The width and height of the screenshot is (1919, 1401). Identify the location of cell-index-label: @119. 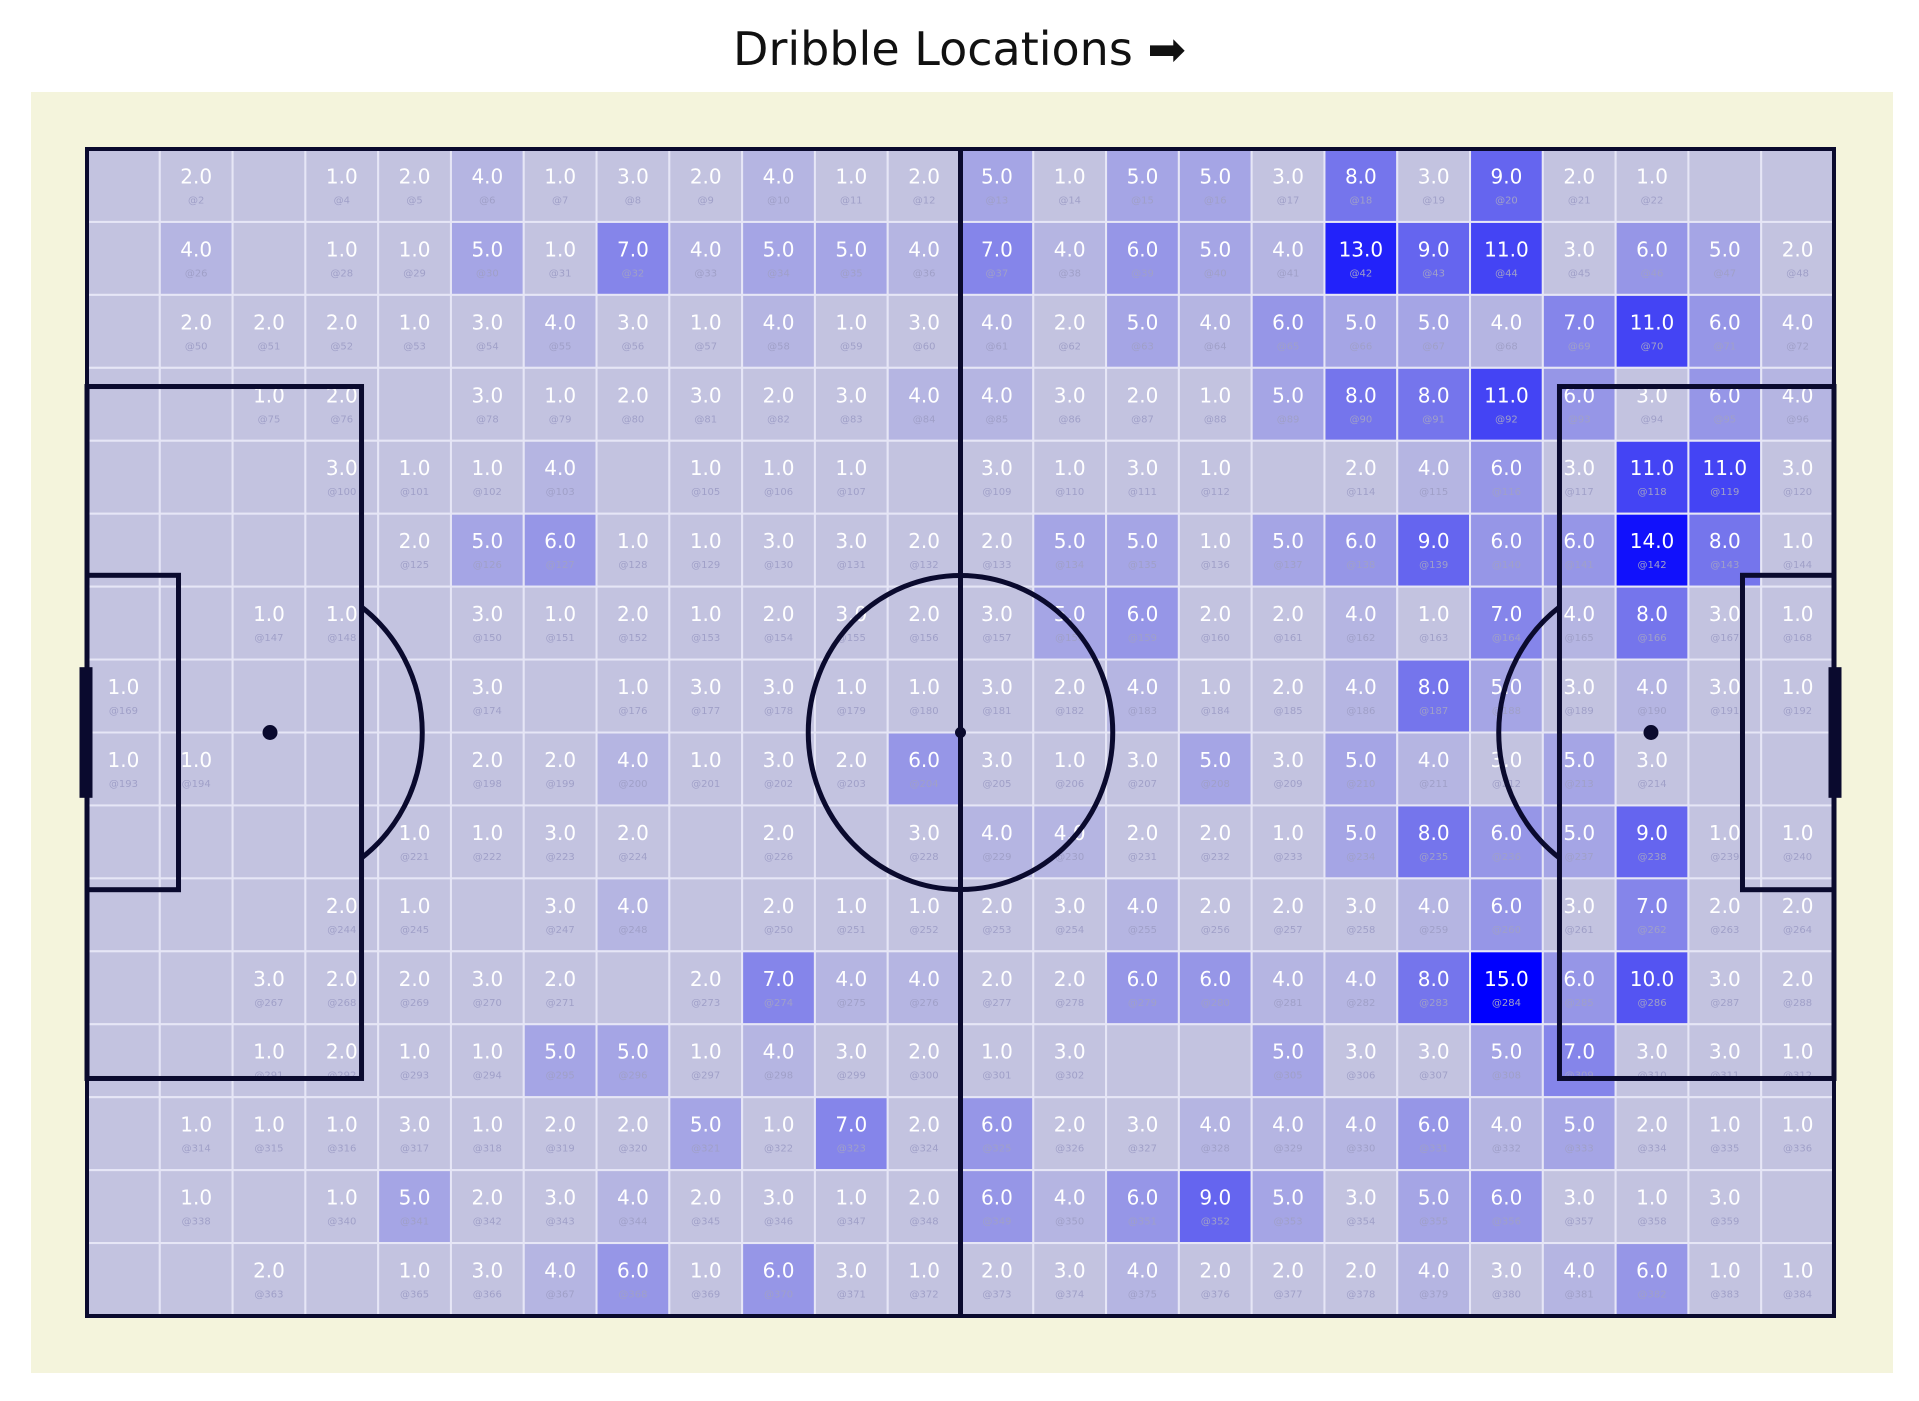
(1724, 492).